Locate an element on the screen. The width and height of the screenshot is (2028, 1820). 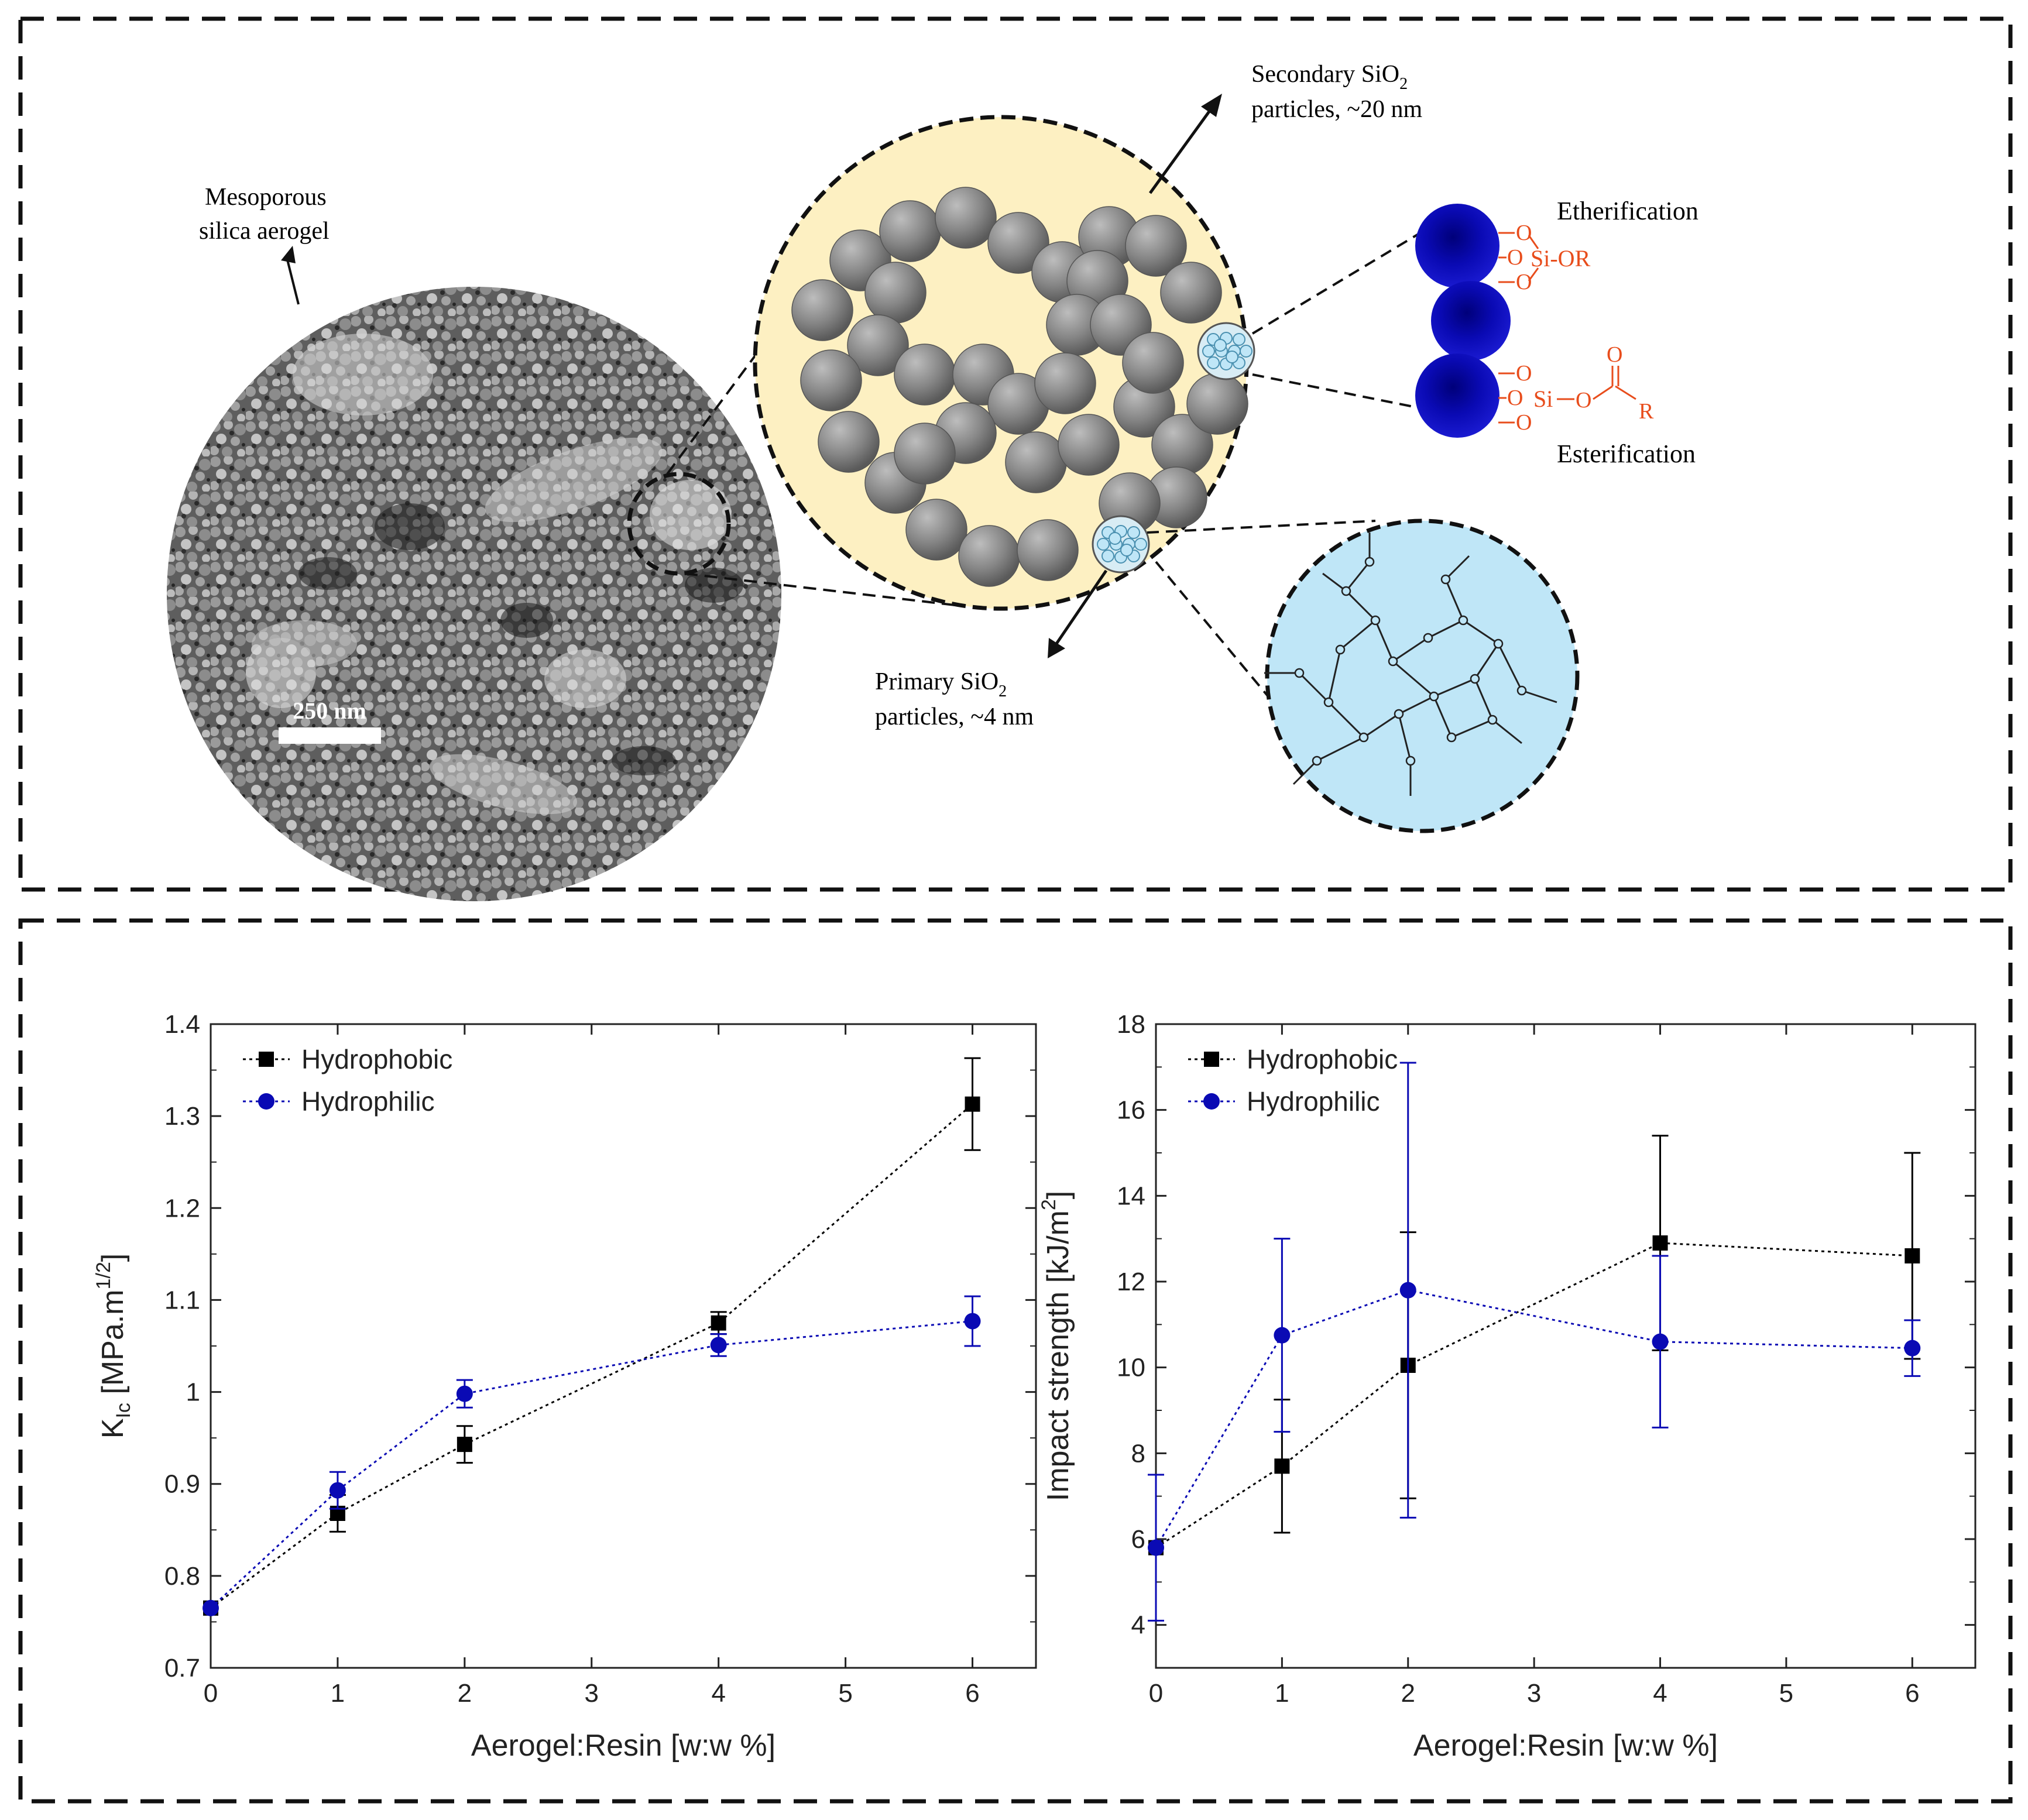
y-tick-label: 1.2 is located at coordinates (182, 1208).